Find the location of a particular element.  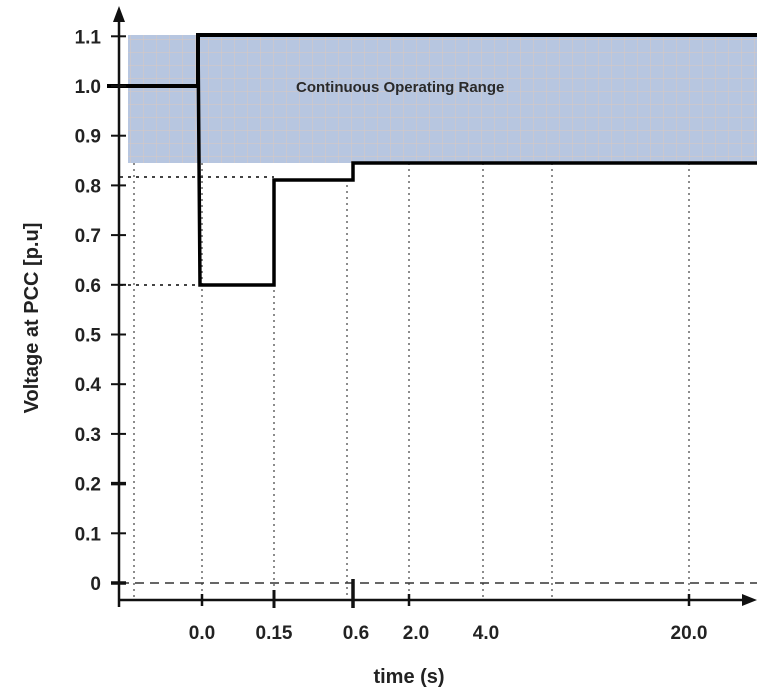

x-ticks: 0.0 0.15 0.6 2.0 4.0 20.0 is located at coordinates (448, 611).